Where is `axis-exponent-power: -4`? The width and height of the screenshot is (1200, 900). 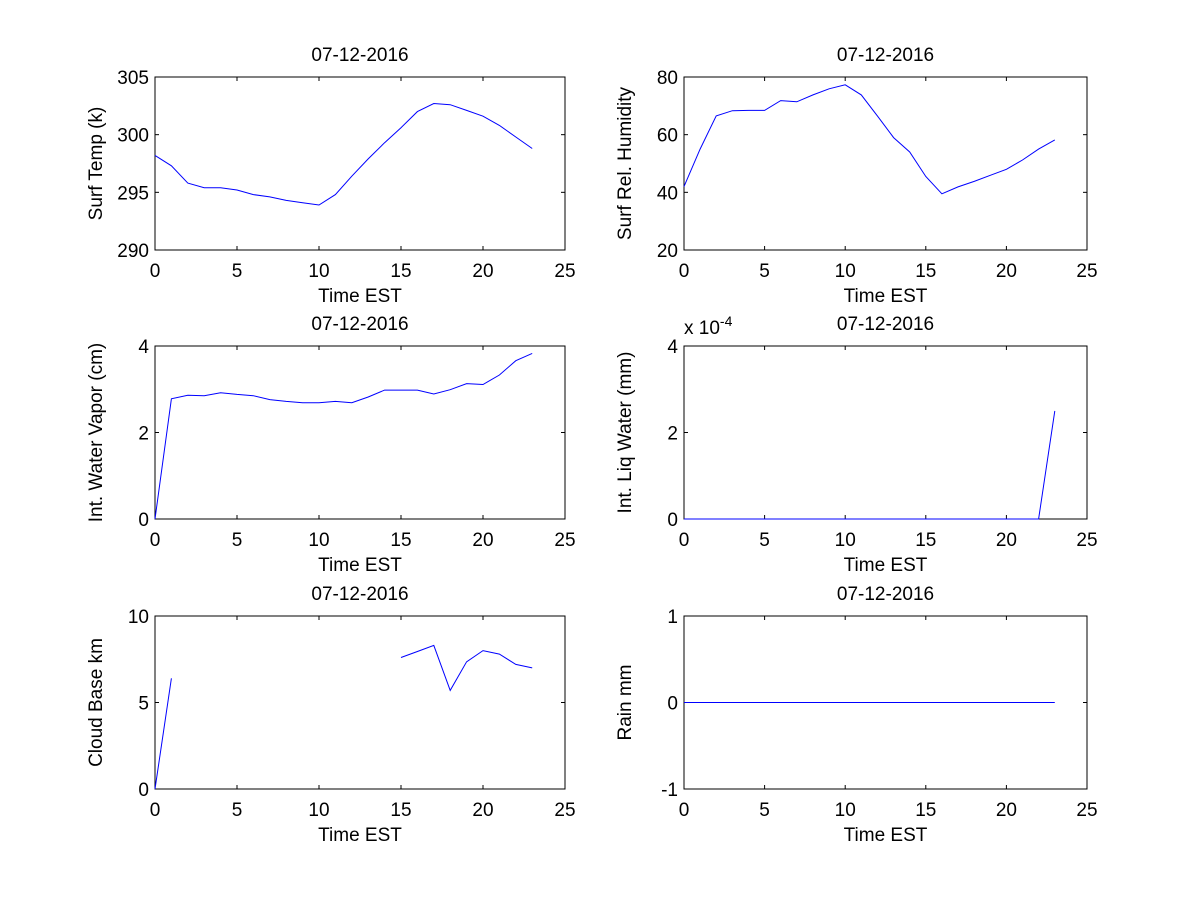 axis-exponent-power: -4 is located at coordinates (726, 321).